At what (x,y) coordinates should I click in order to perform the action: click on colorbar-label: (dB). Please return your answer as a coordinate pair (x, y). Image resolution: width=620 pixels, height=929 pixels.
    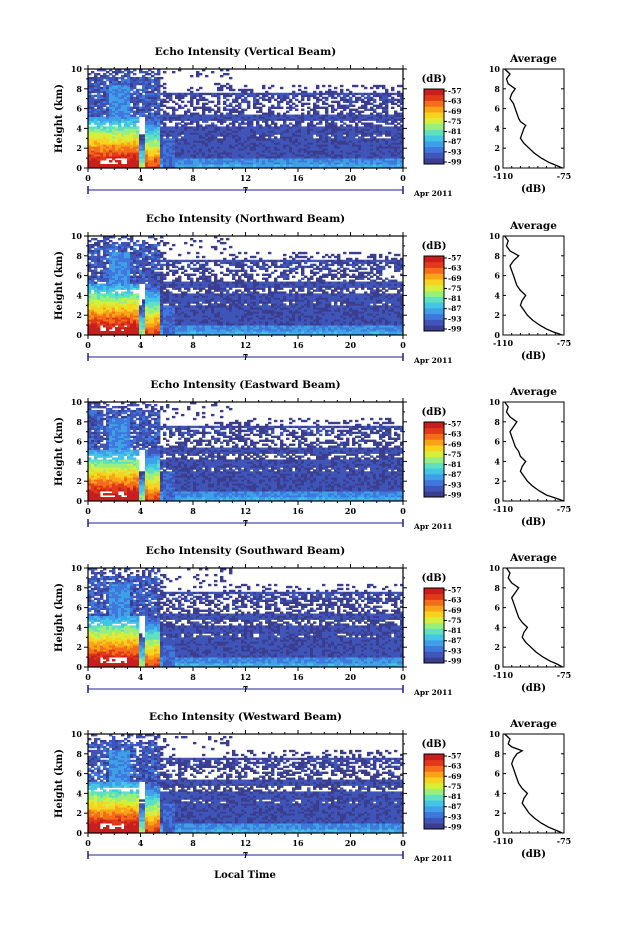
    Looking at the image, I should click on (434, 412).